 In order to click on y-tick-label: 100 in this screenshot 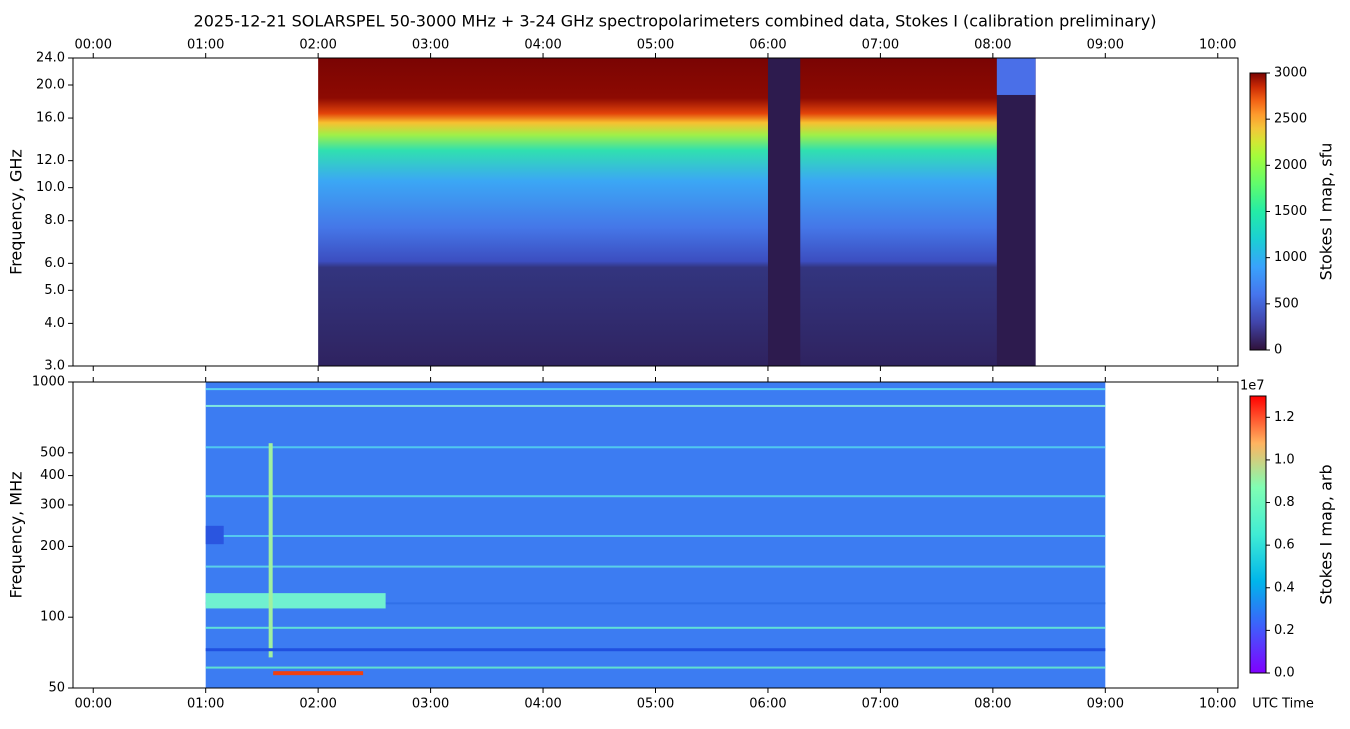, I will do `click(52, 617)`.